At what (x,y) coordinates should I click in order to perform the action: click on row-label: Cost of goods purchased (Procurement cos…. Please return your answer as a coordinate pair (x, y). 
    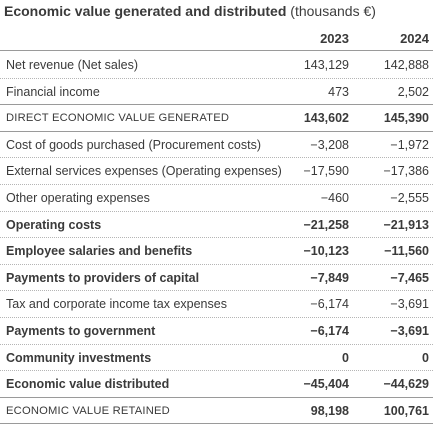
    Looking at the image, I should click on (133, 144).